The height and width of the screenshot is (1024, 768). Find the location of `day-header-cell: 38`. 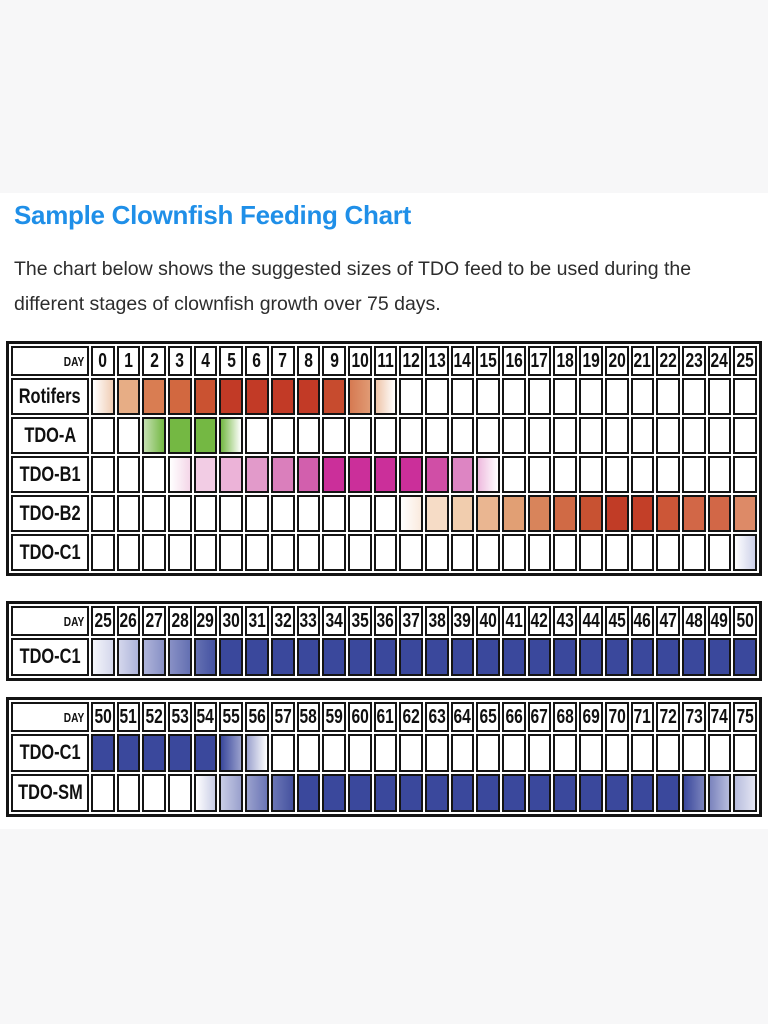

day-header-cell: 38 is located at coordinates (437, 621).